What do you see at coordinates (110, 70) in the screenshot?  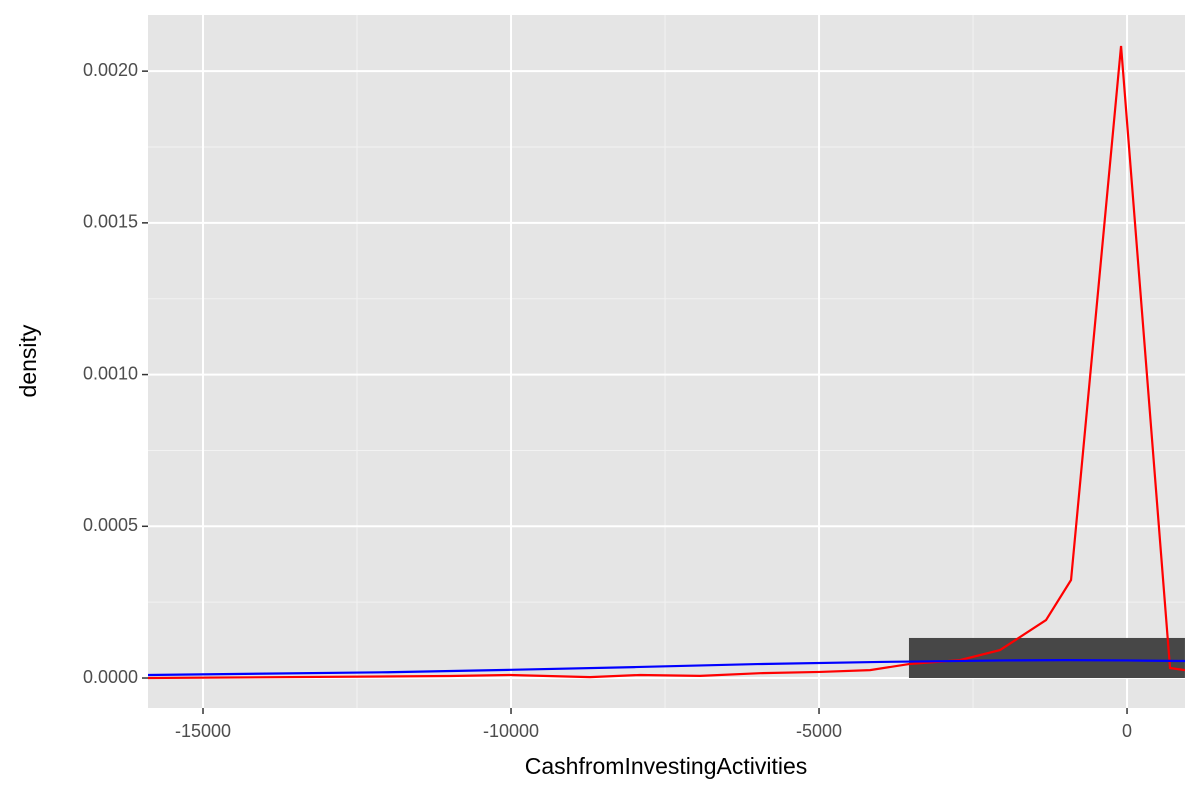 I see `y-tick-label: 0.0020` at bounding box center [110, 70].